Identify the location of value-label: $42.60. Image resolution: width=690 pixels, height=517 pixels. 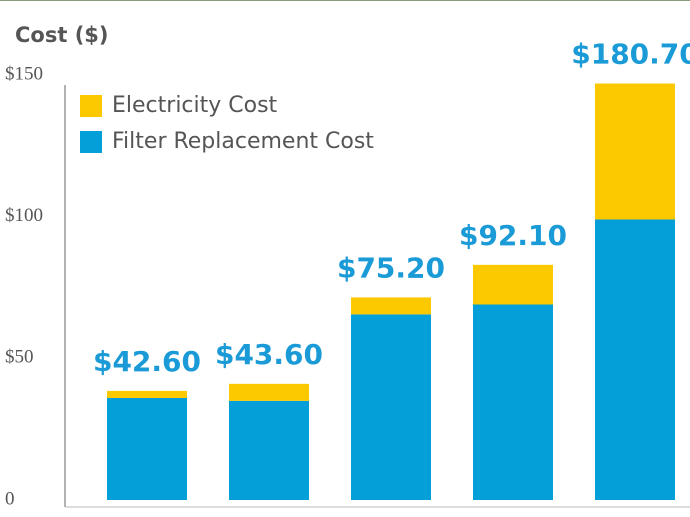
(147, 361).